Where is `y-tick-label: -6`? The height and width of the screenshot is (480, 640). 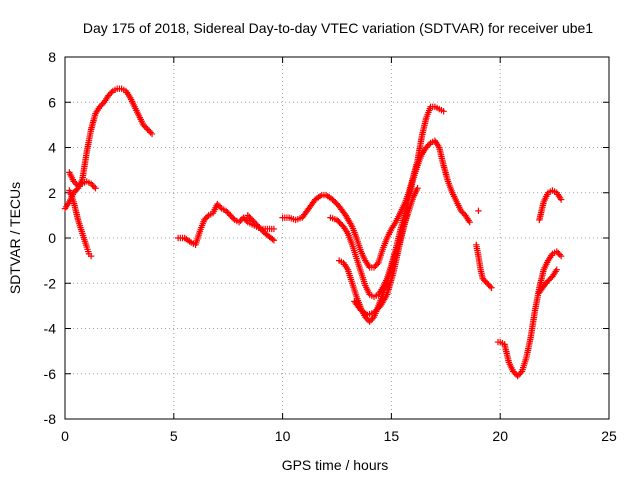 y-tick-label: -6 is located at coordinates (50, 374).